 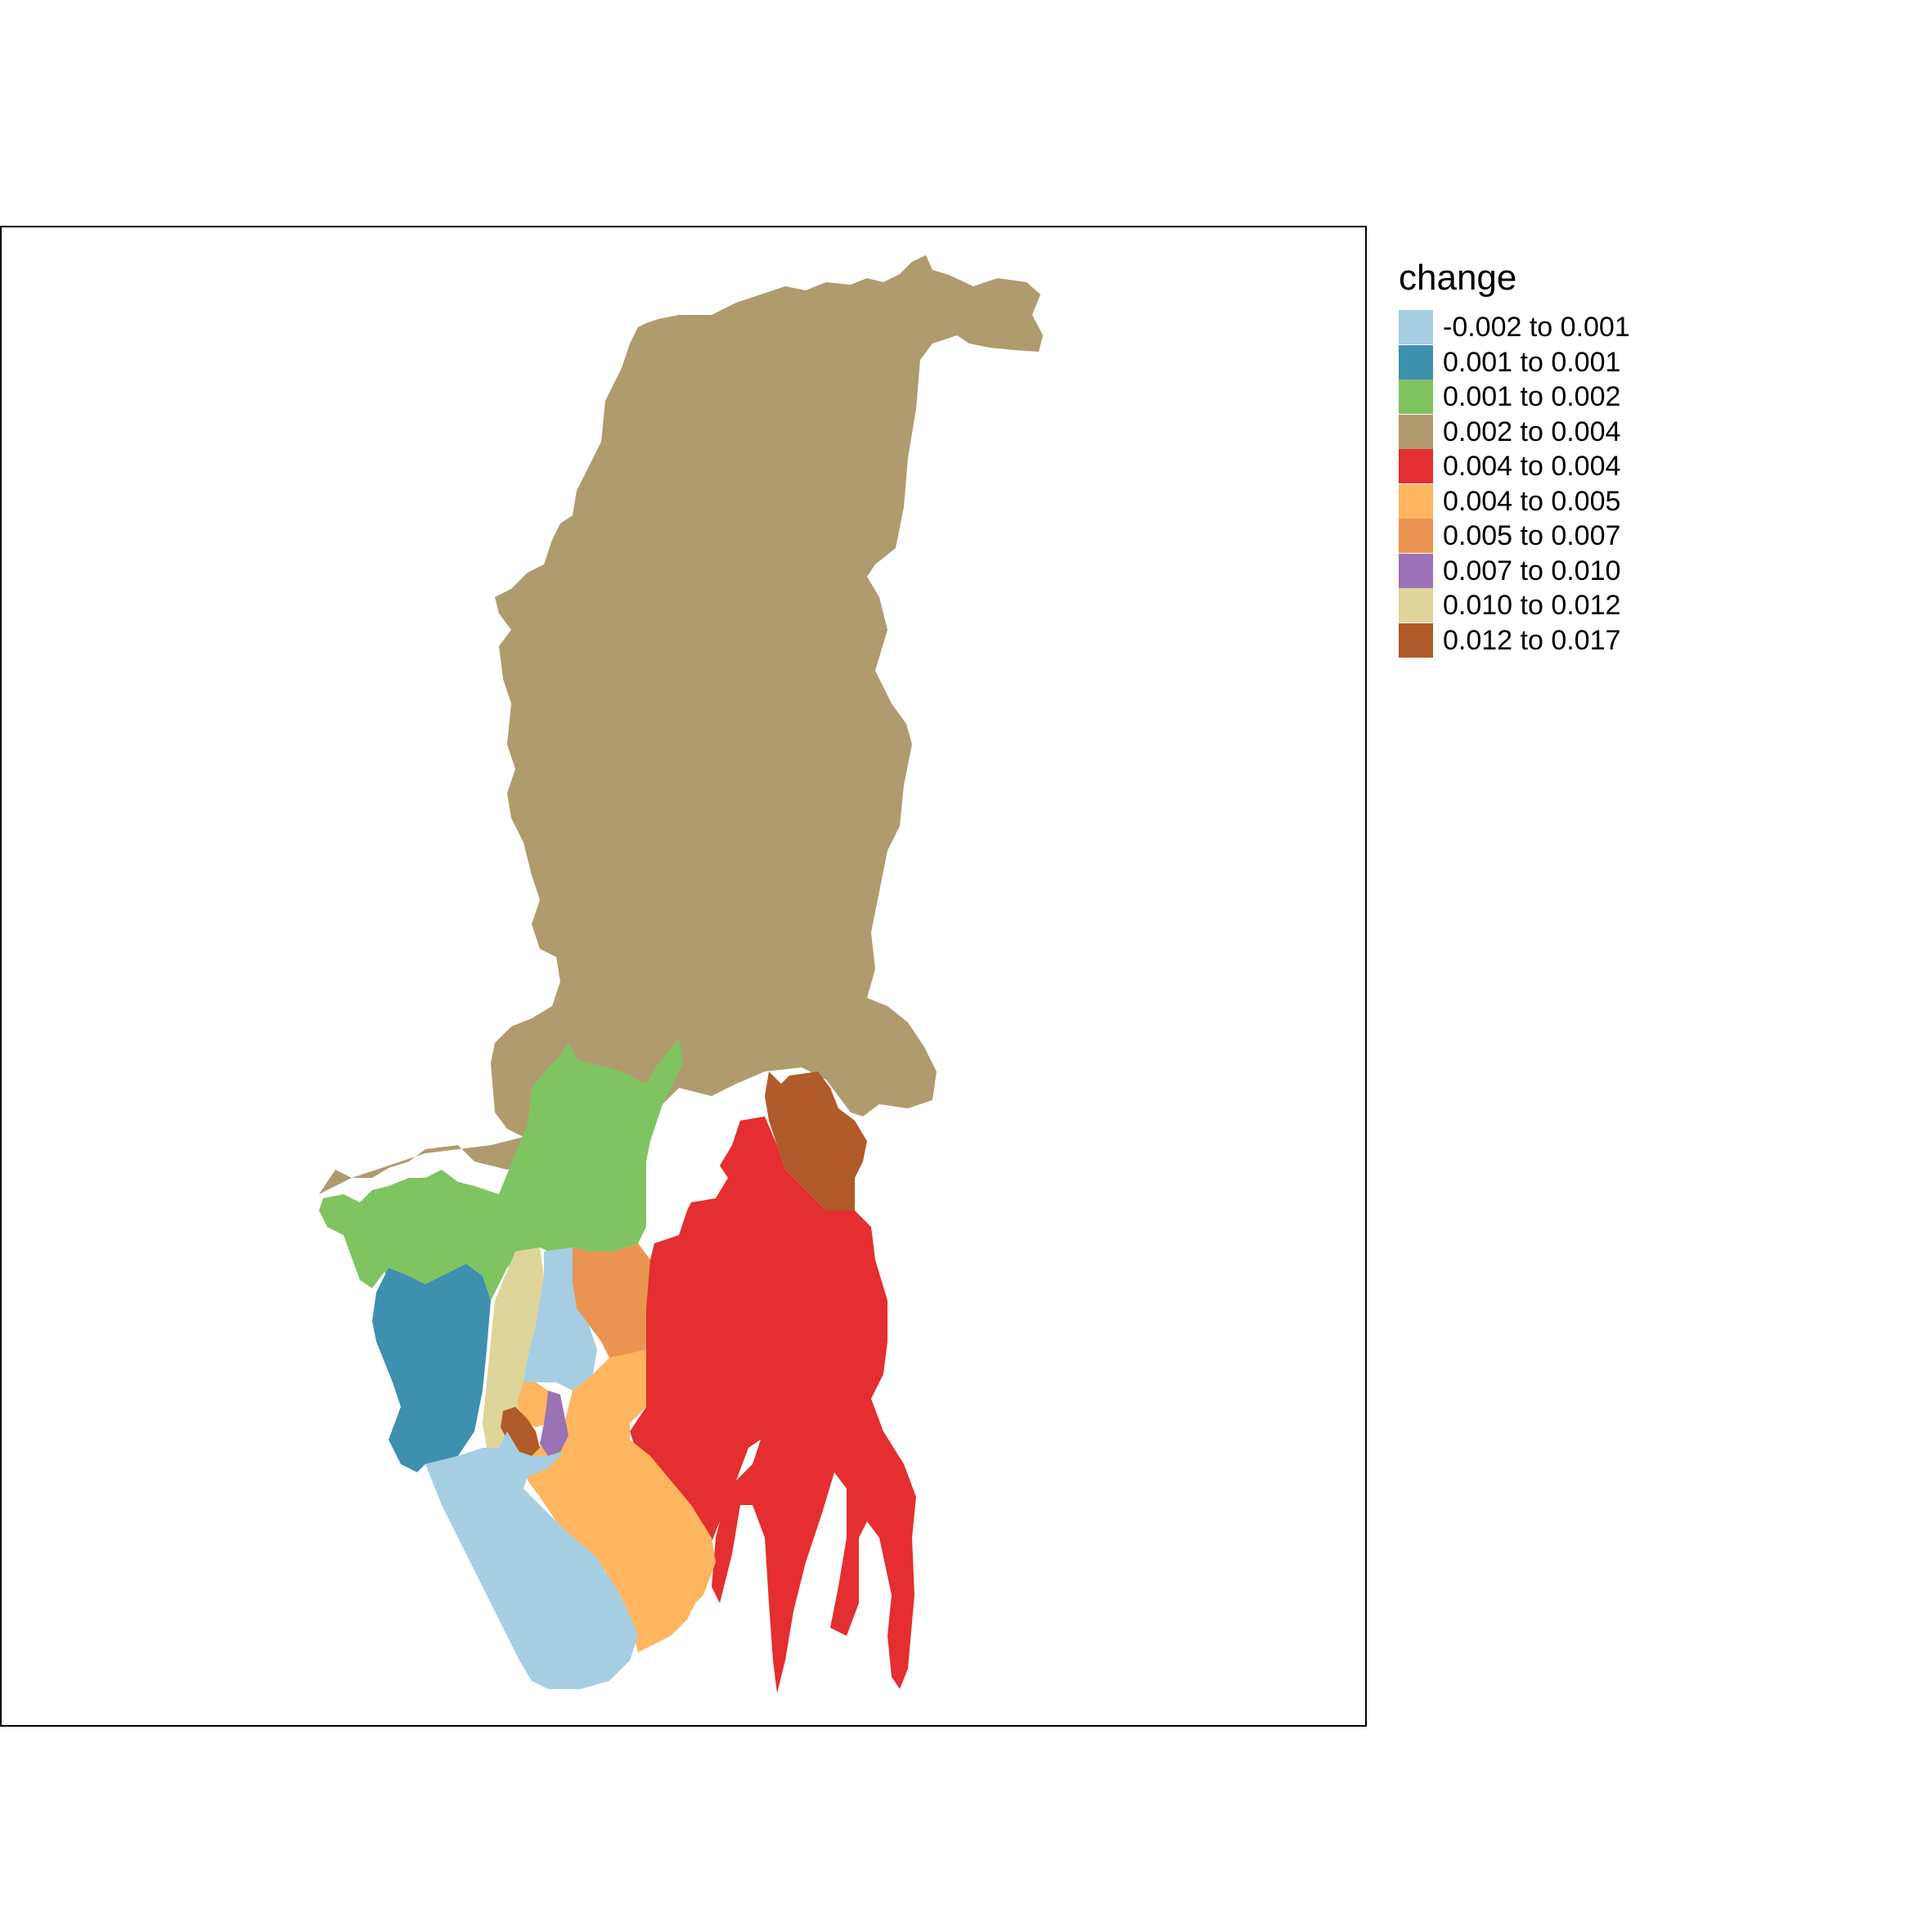 What do you see at coordinates (521, 1432) in the screenshot?
I see `region-brown-center` at bounding box center [521, 1432].